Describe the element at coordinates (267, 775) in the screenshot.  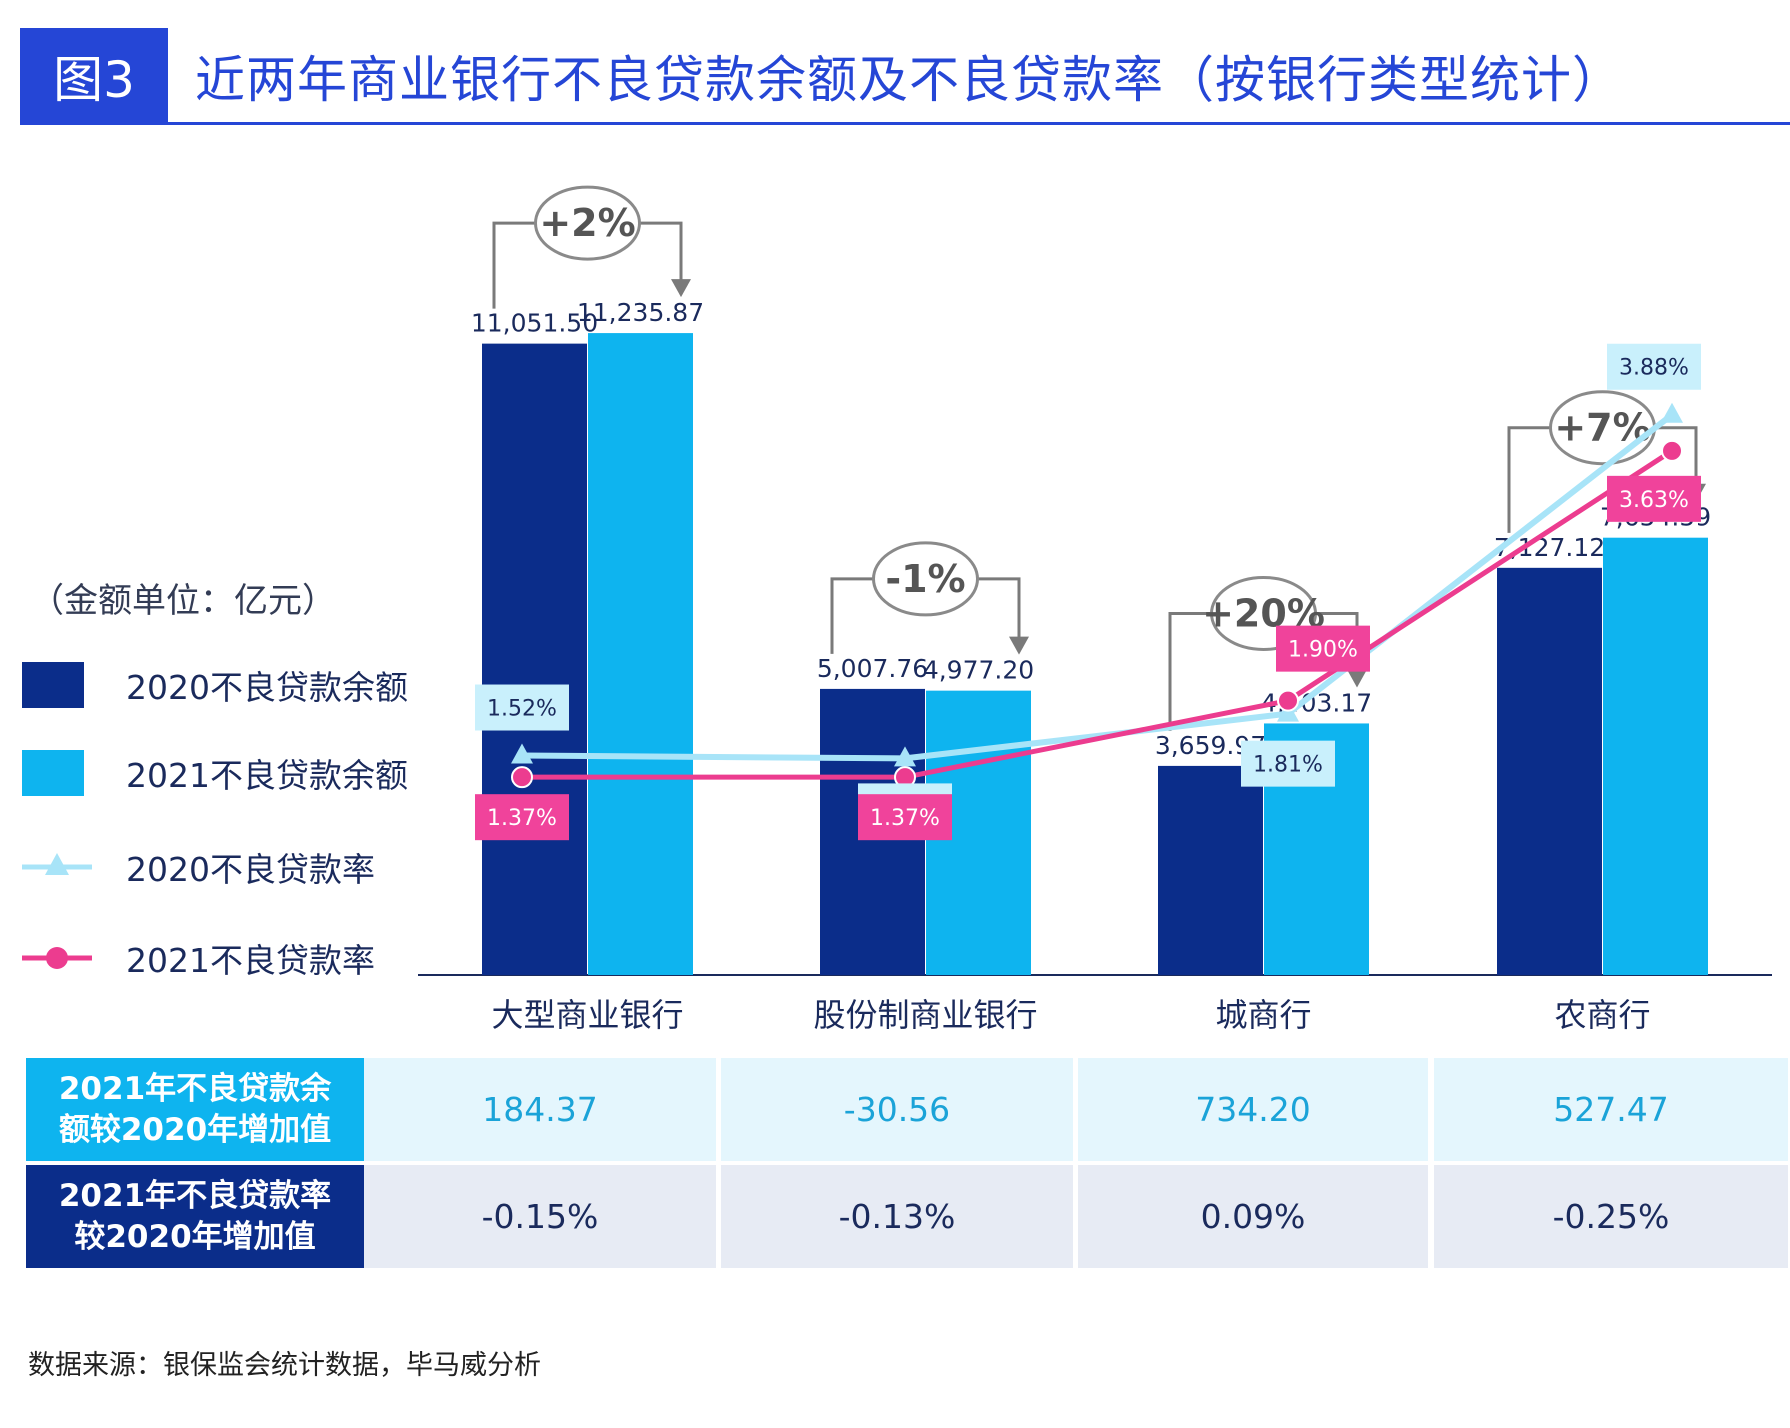
I see `legend-label-2021-balance: 2021不良贷款余额` at that location.